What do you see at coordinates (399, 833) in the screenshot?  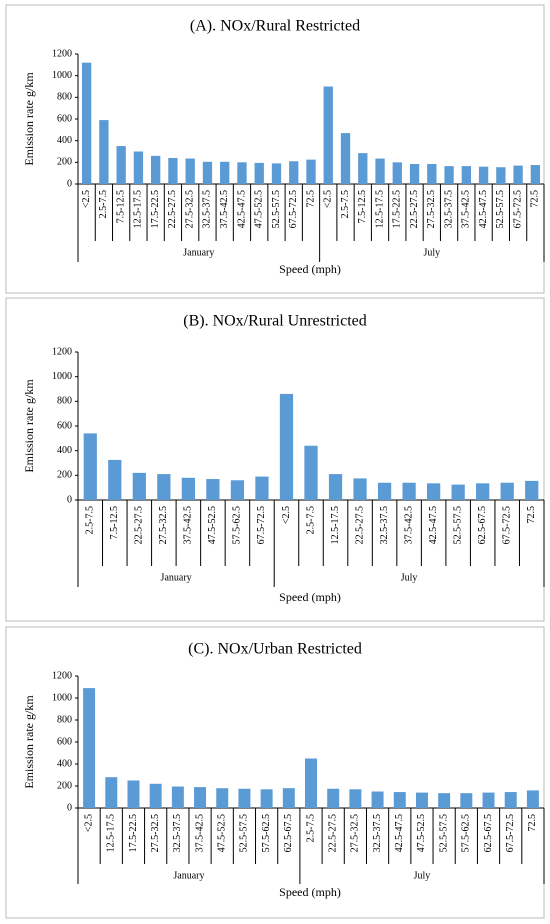 I see `x-tick-label: 42.5-47.5` at bounding box center [399, 833].